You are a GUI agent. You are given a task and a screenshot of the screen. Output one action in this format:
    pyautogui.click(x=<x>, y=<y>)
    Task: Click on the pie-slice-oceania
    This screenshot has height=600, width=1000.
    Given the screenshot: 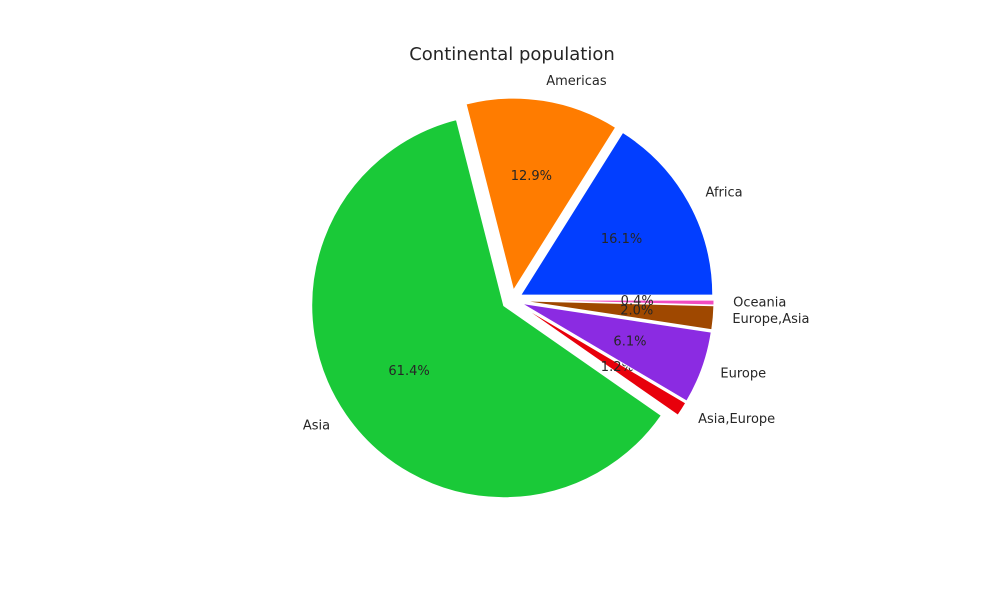 What is the action you would take?
    pyautogui.click(x=618, y=302)
    